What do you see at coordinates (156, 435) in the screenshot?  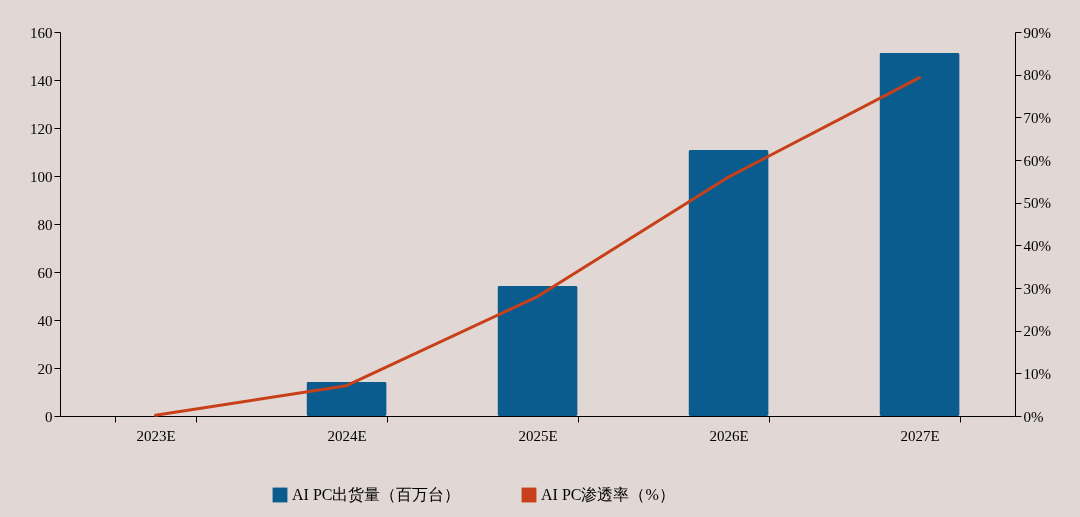 I see `x-tick-label: 2023E` at bounding box center [156, 435].